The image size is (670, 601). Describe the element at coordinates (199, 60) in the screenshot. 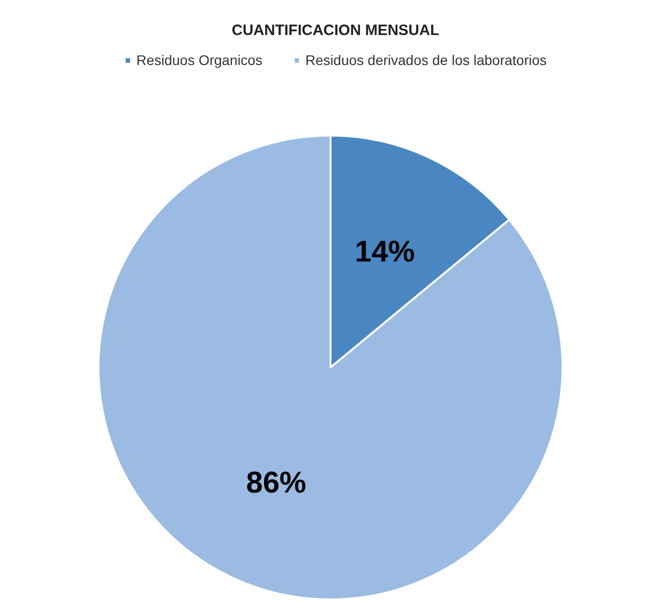

I see `legend-label: Residuos Organicos` at that location.